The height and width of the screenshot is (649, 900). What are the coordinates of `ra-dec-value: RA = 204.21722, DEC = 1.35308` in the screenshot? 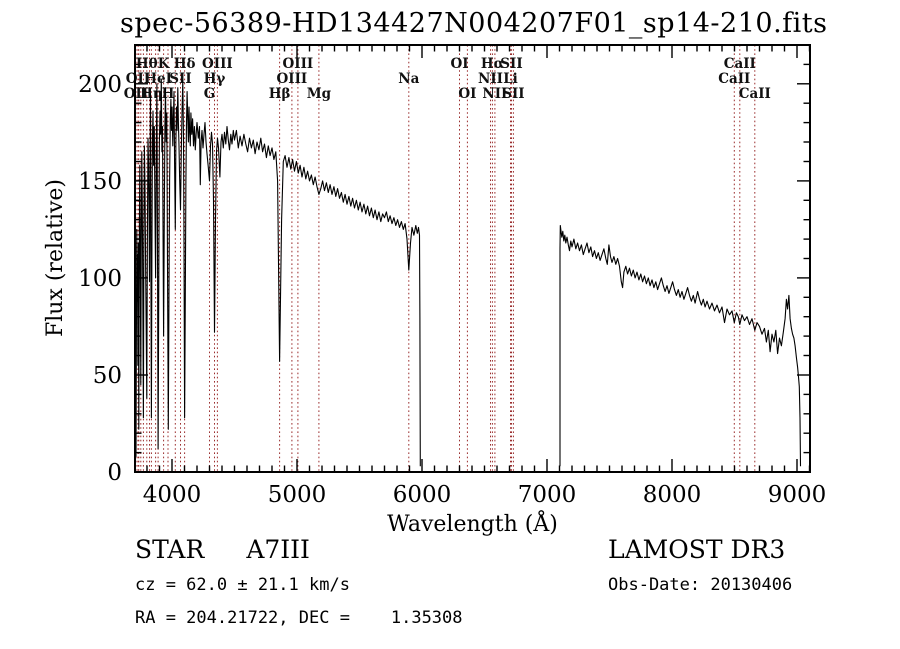 It's located at (299, 618).